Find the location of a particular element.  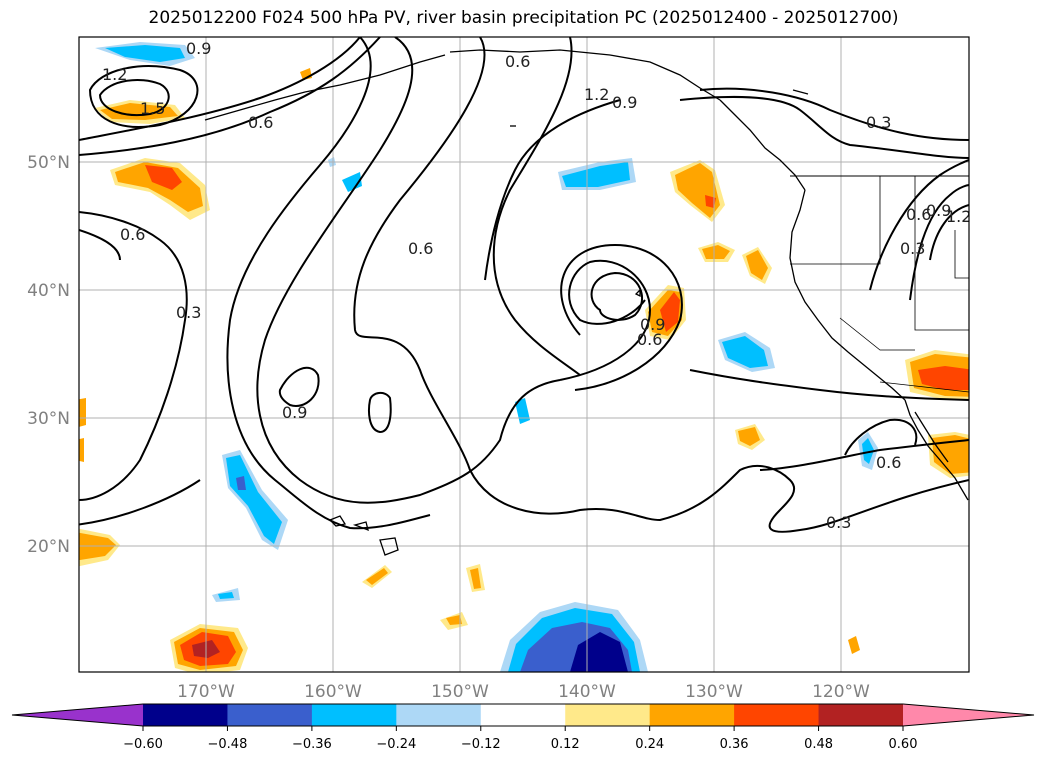

lon-label: 130°W is located at coordinates (714, 692).